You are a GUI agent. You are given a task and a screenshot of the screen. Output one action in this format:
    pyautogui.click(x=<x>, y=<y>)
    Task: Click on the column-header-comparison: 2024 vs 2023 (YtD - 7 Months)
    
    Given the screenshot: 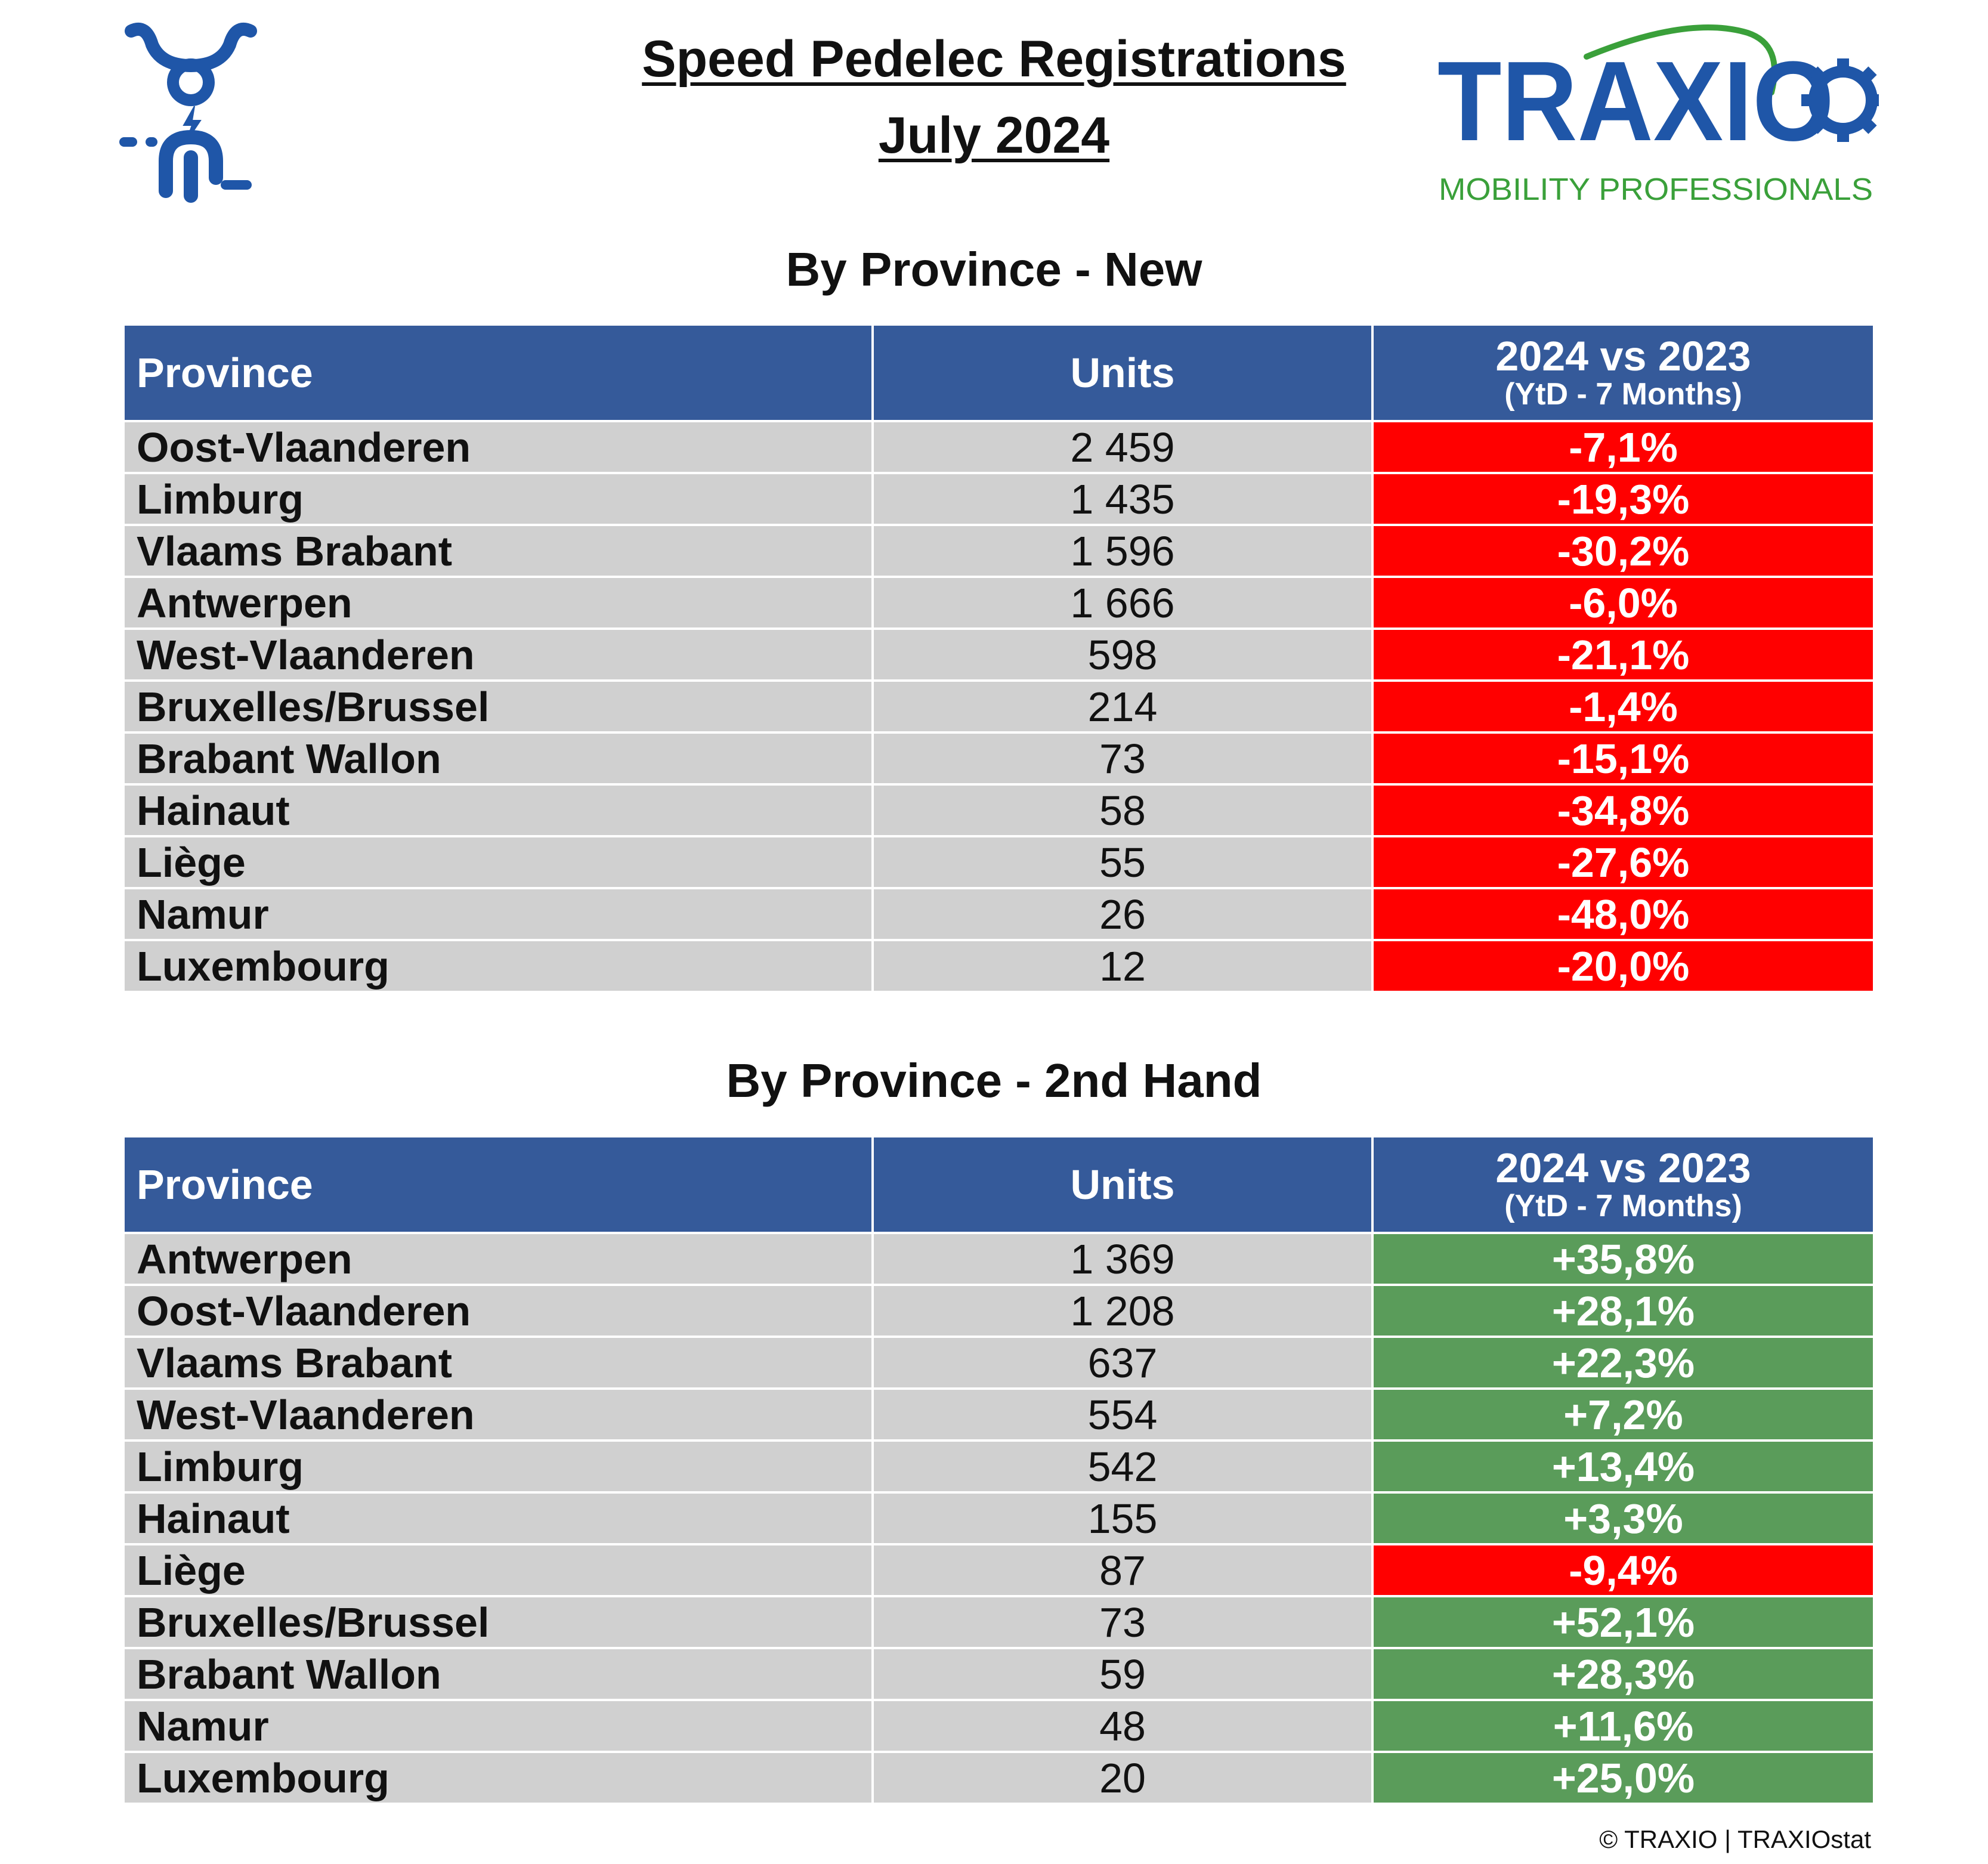 What is the action you would take?
    pyautogui.click(x=1623, y=372)
    